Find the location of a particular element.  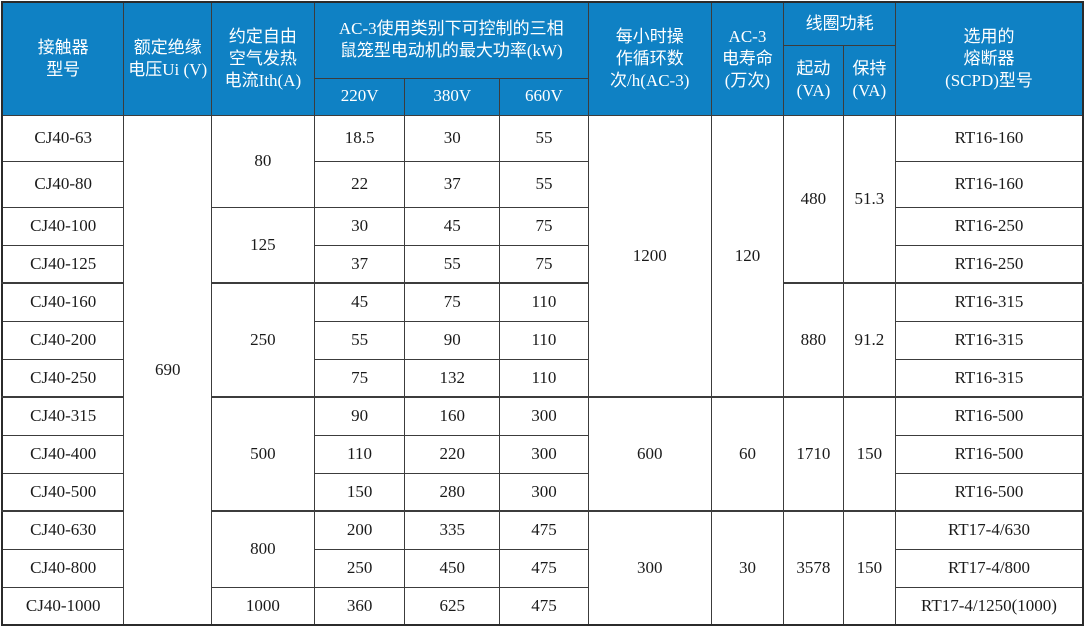

cell-model: CJ40-1000 is located at coordinates (63, 606).